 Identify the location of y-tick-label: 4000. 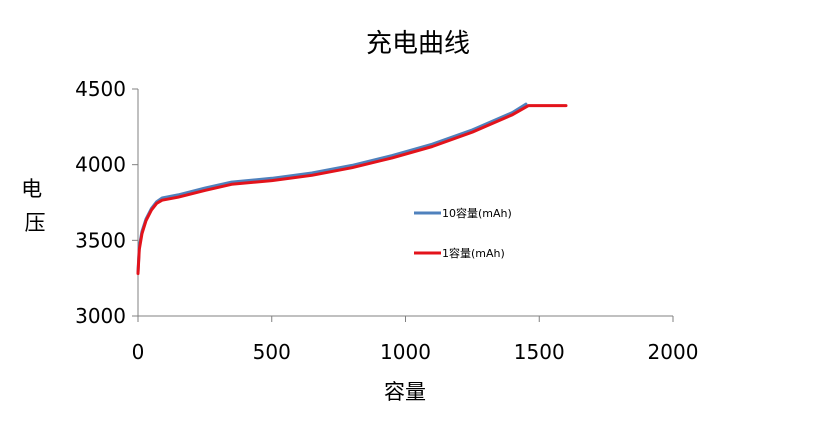
(100, 165).